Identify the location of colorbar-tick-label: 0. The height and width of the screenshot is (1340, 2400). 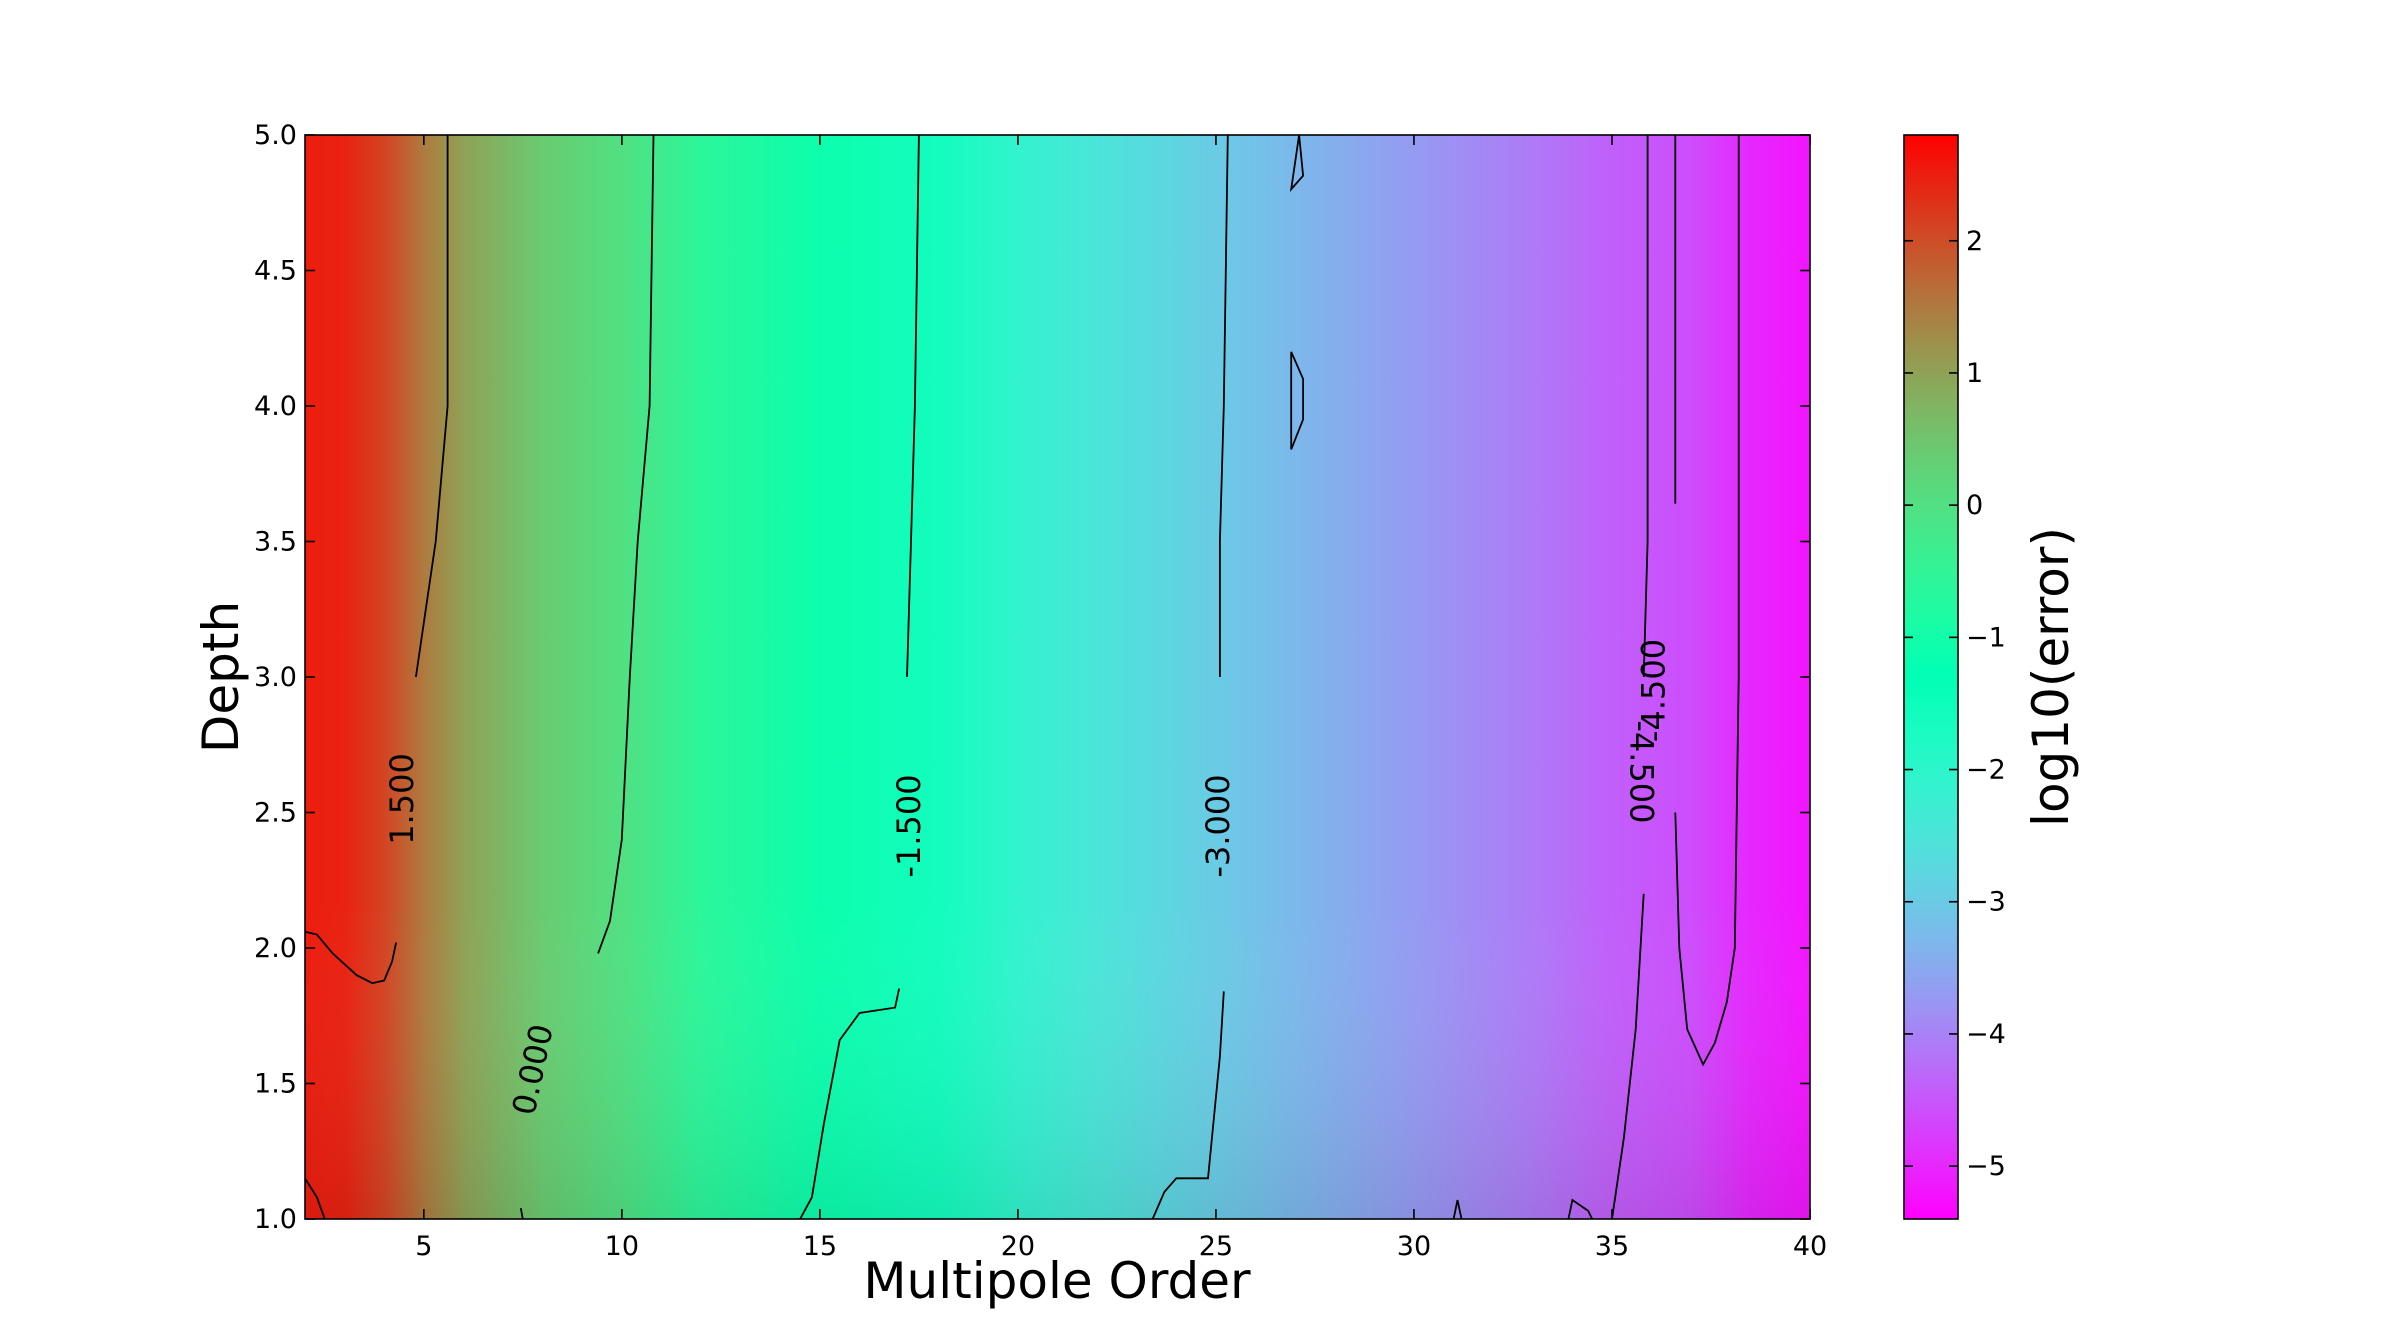
(1974, 505).